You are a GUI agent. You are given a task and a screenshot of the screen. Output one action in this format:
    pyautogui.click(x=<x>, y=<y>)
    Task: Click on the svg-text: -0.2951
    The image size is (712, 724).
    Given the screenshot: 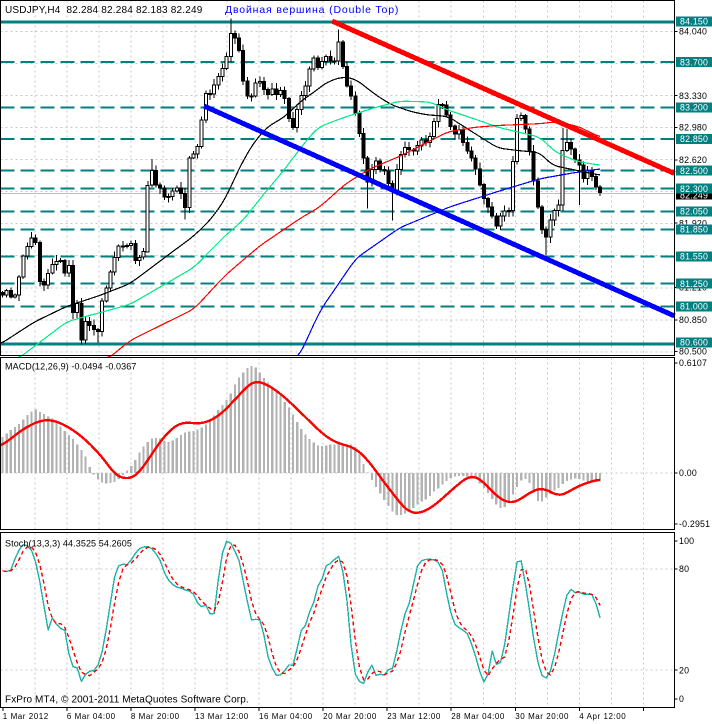 What is the action you would take?
    pyautogui.click(x=694, y=524)
    